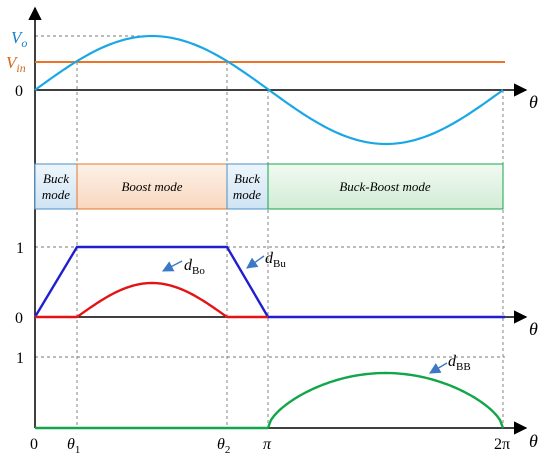 Image resolution: width=550 pixels, height=467 pixels. Describe the element at coordinates (34, 444) in the screenshot. I see `tick-zero: 0` at that location.